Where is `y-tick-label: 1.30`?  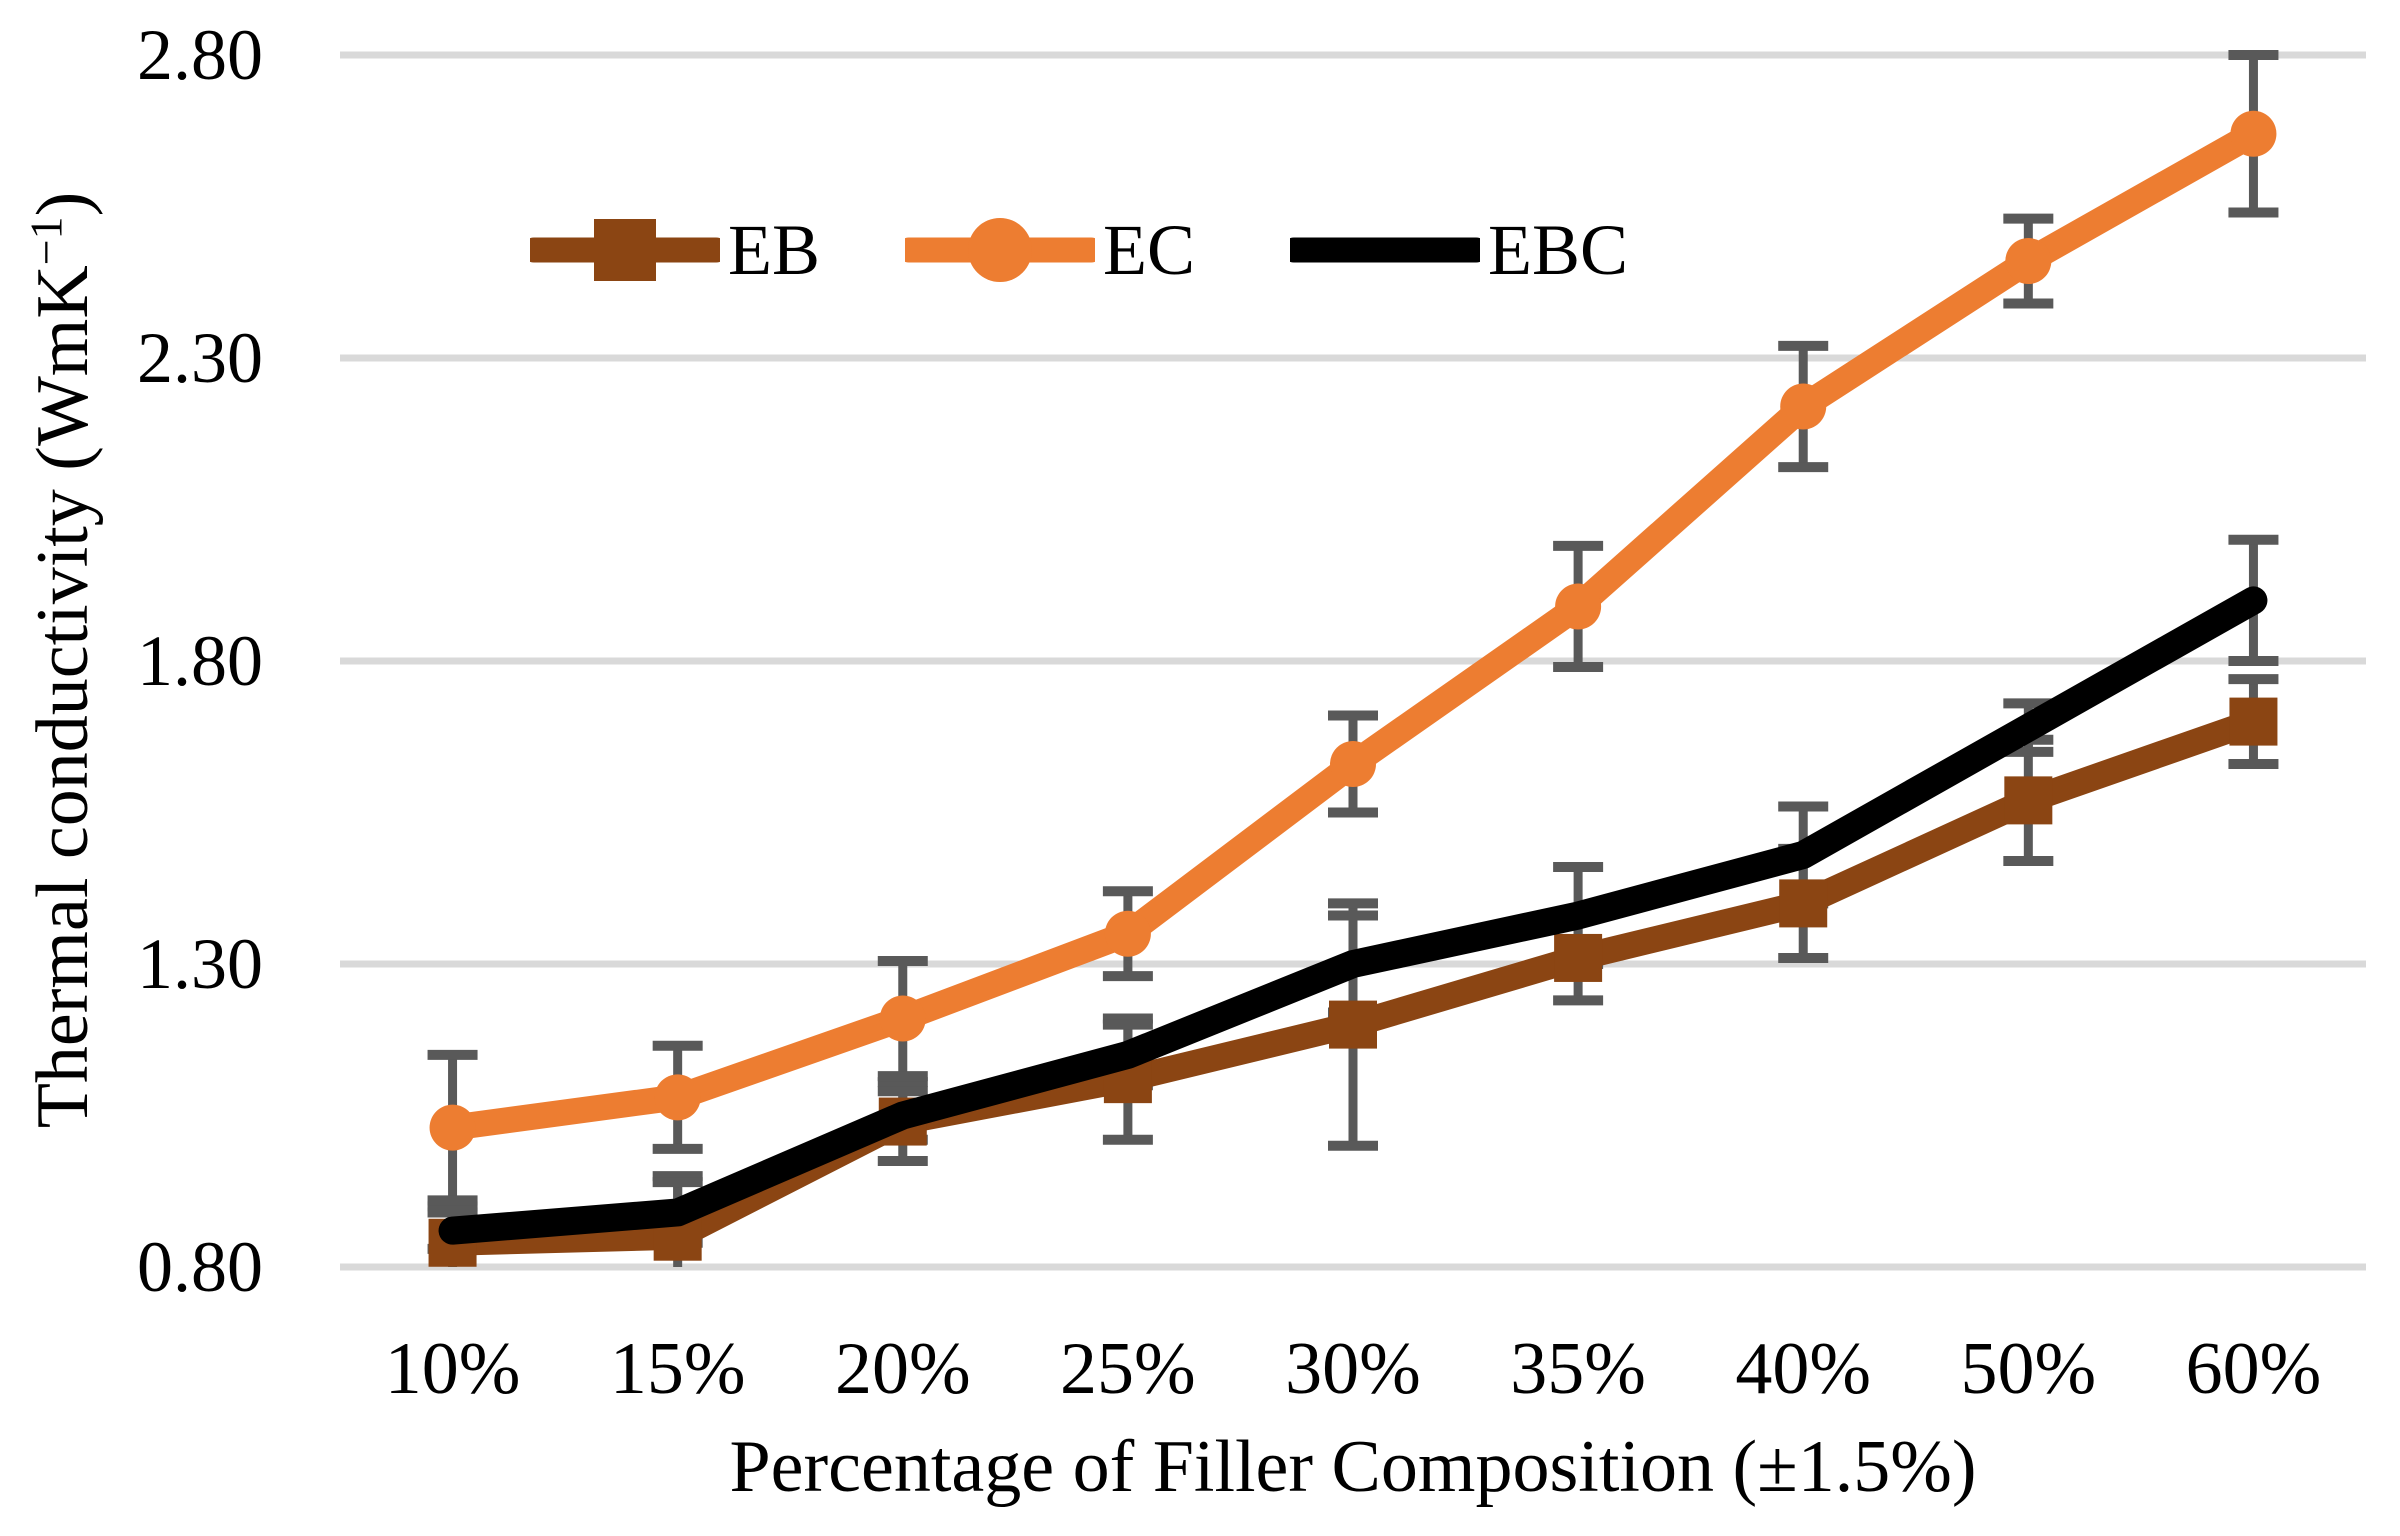 y-tick-label: 1.30 is located at coordinates (200, 964).